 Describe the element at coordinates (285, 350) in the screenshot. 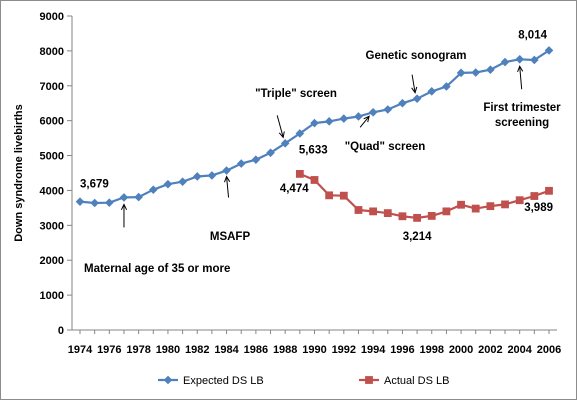

I see `x-tick-label: 1988` at that location.